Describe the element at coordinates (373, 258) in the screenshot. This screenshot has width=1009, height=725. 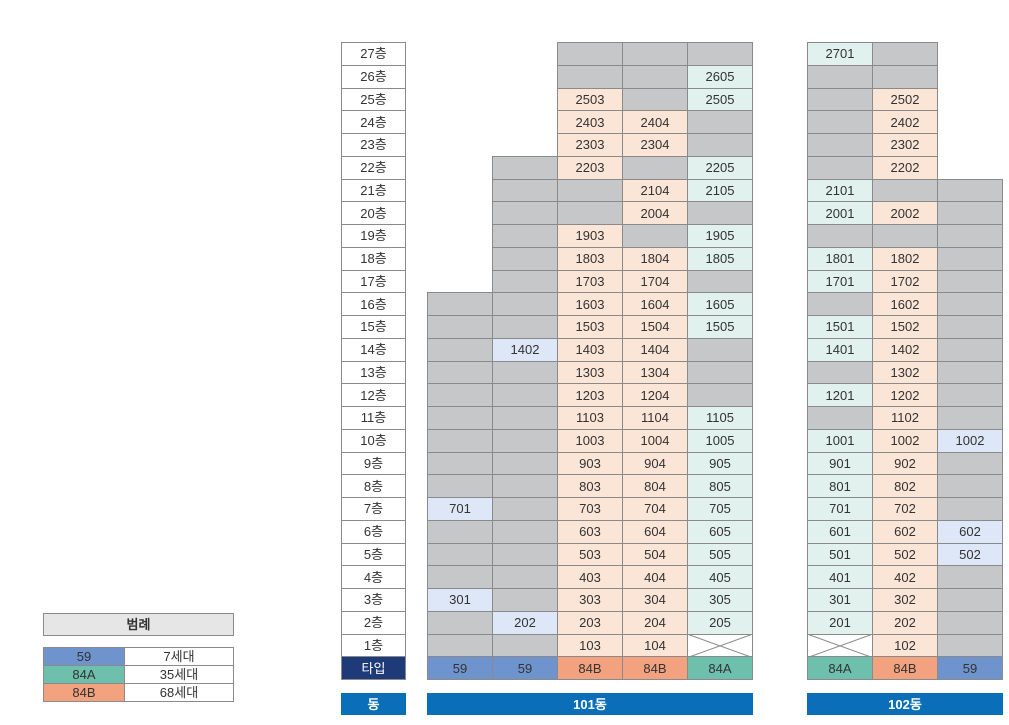
I see `floor-label: 18층` at that location.